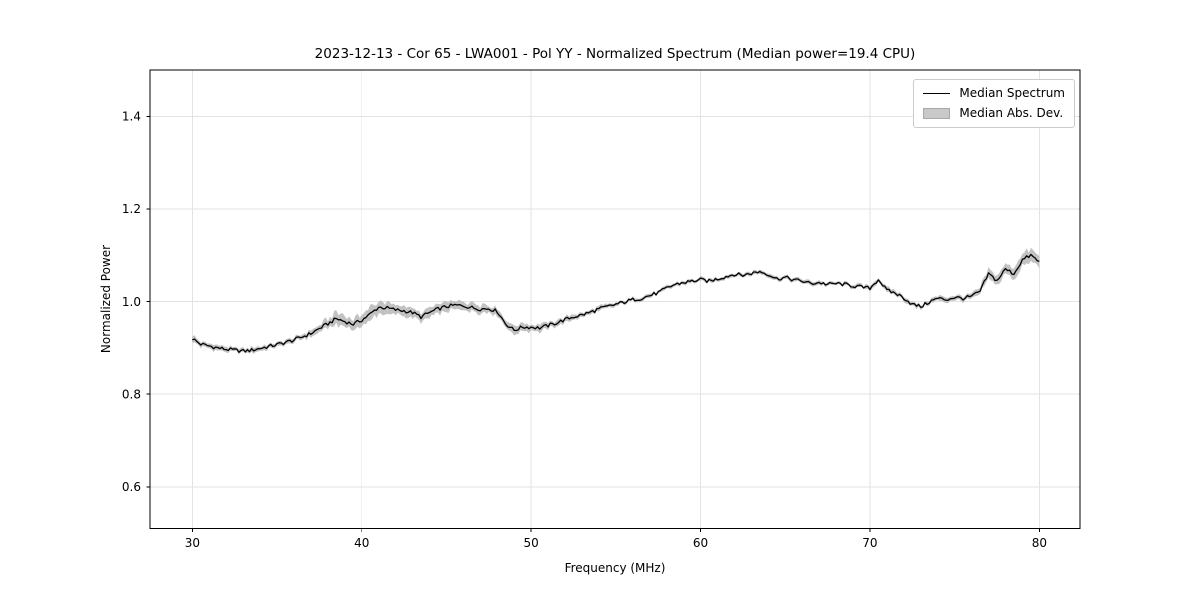  What do you see at coordinates (937, 113) in the screenshot?
I see `median-abs-dev-patch-swatch` at bounding box center [937, 113].